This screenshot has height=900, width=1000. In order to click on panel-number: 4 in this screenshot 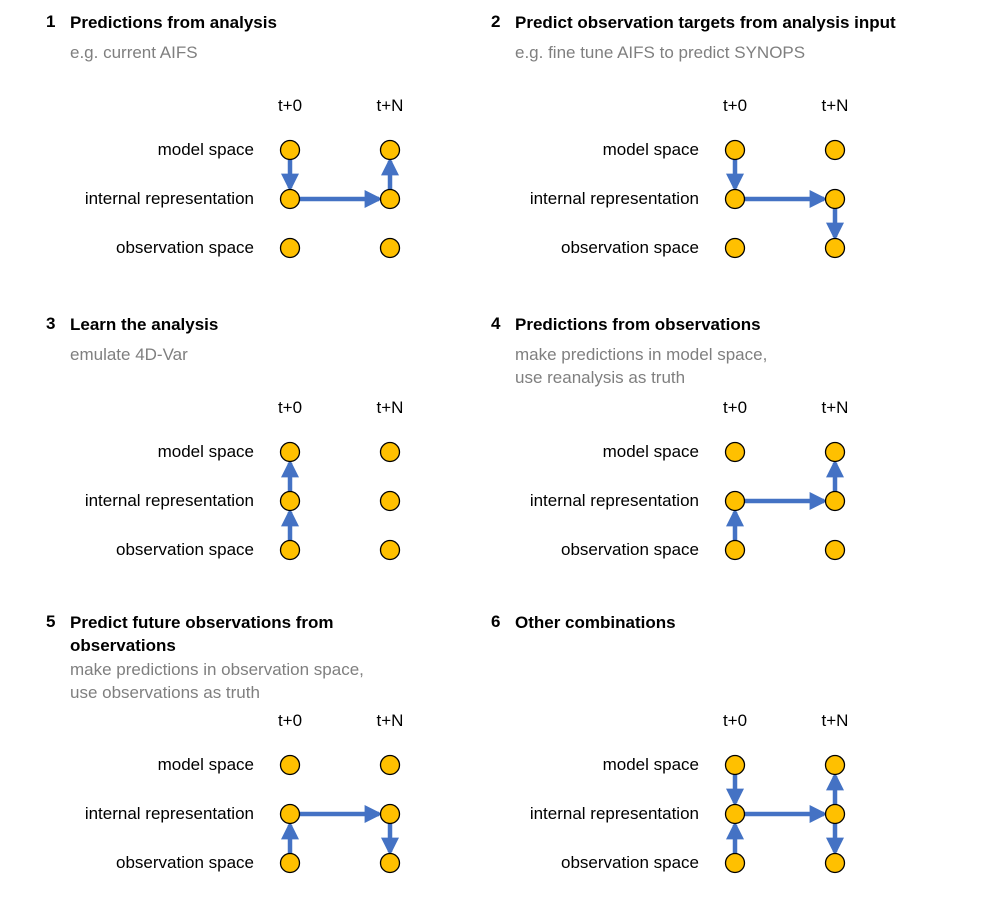, I will do `click(496, 323)`.